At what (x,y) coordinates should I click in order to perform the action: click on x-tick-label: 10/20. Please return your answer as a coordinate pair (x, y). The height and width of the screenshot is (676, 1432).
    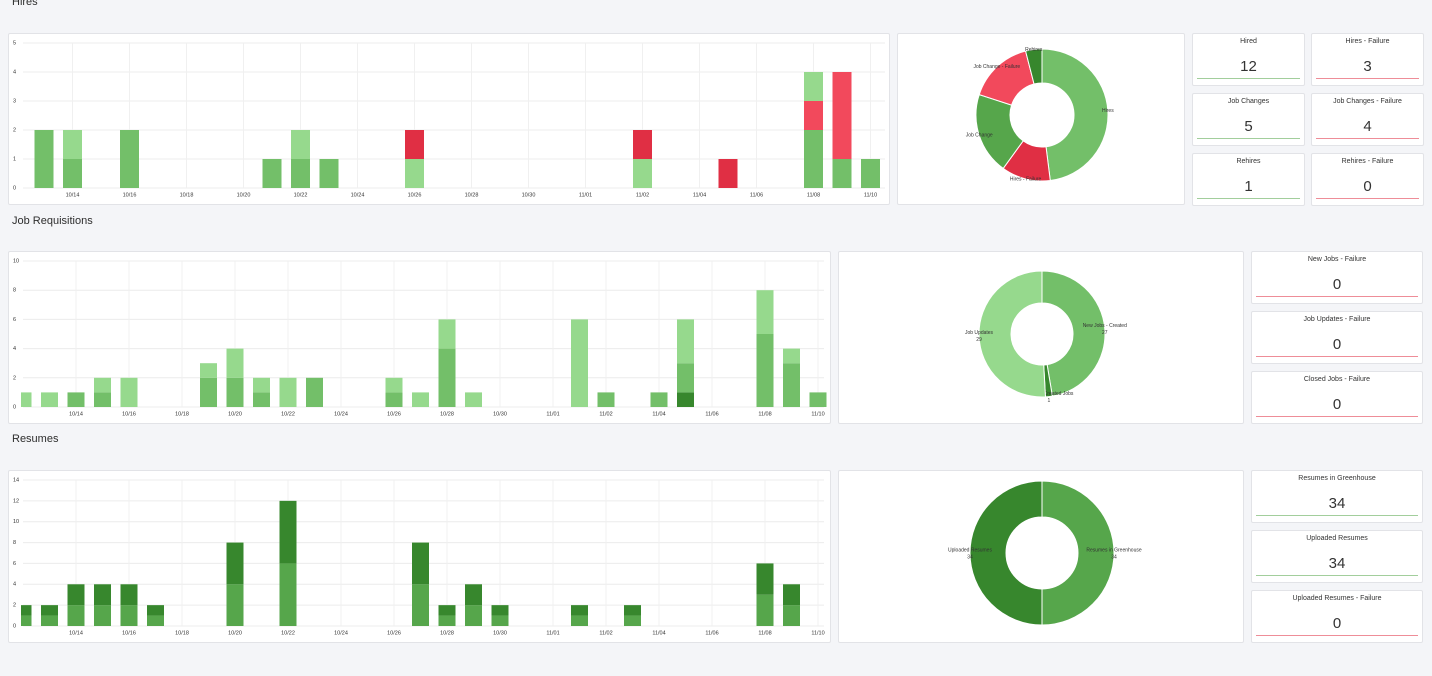
    Looking at the image, I should click on (244, 195).